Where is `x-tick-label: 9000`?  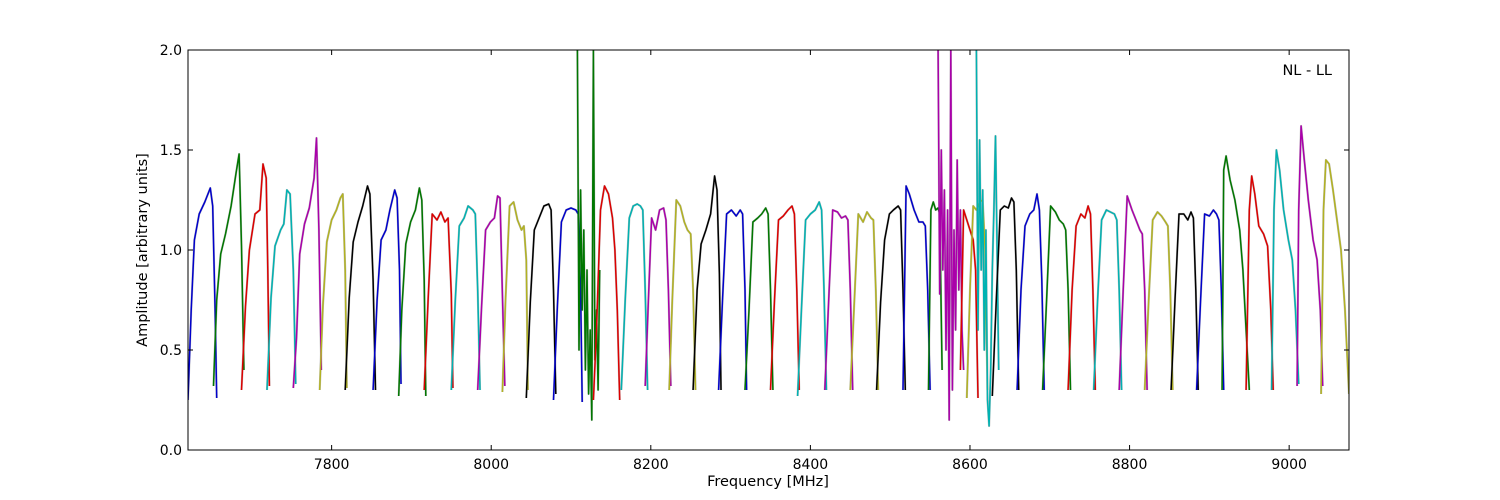 x-tick-label: 9000 is located at coordinates (1289, 465).